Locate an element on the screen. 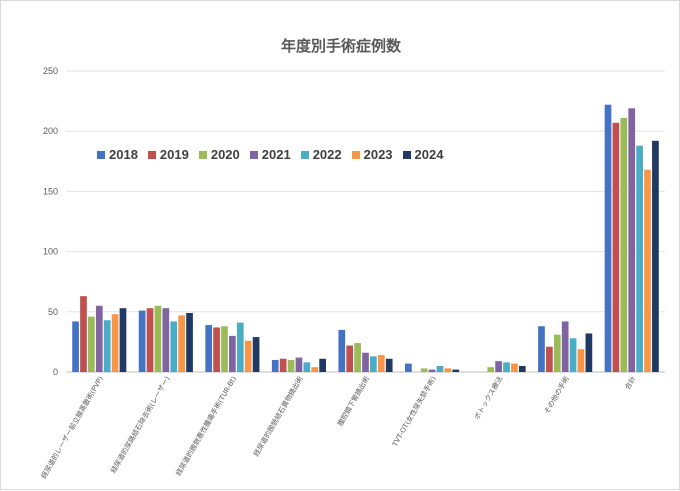  legend-item-2024: 2024 is located at coordinates (423, 154).